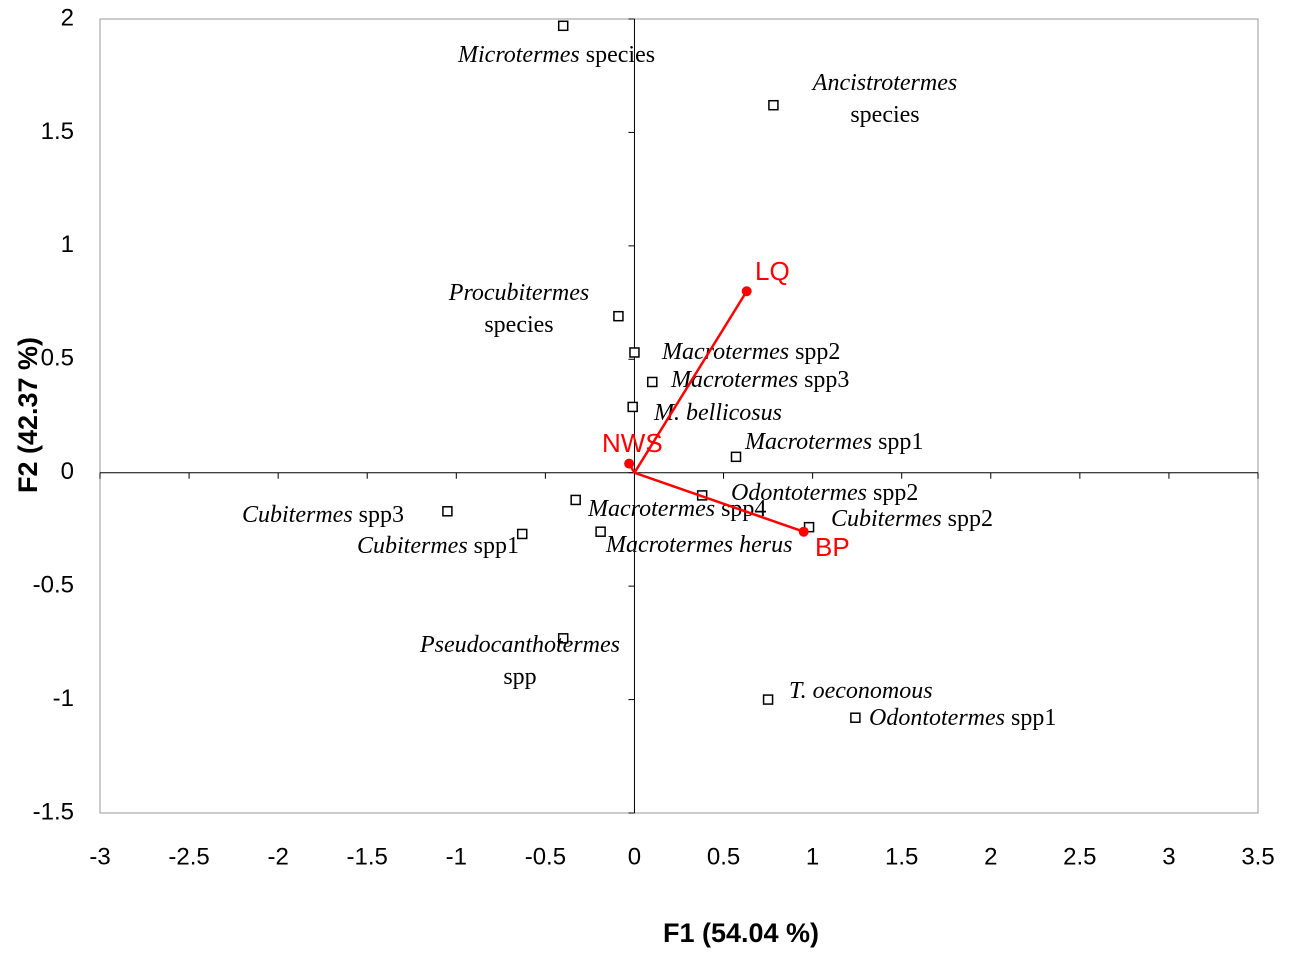 This screenshot has width=1292, height=953. I want to click on y-tick-label: 1, so click(67, 244).